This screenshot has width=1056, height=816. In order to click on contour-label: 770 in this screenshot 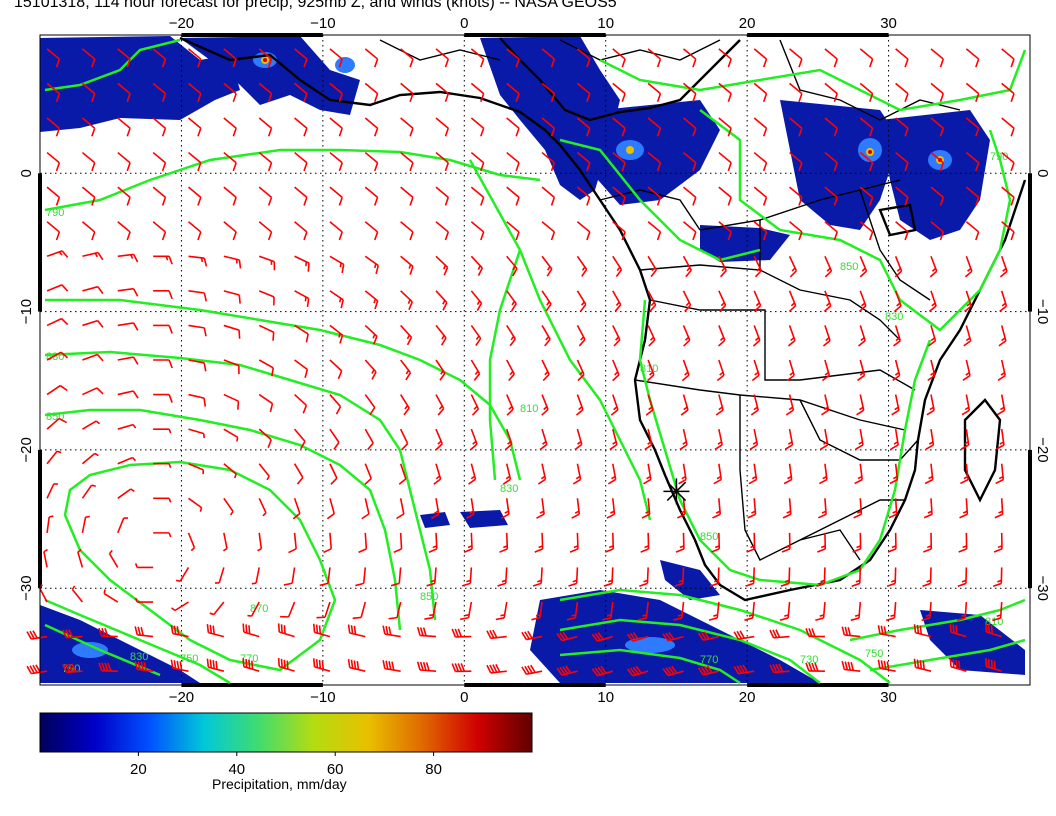, I will do `click(249, 659)`.